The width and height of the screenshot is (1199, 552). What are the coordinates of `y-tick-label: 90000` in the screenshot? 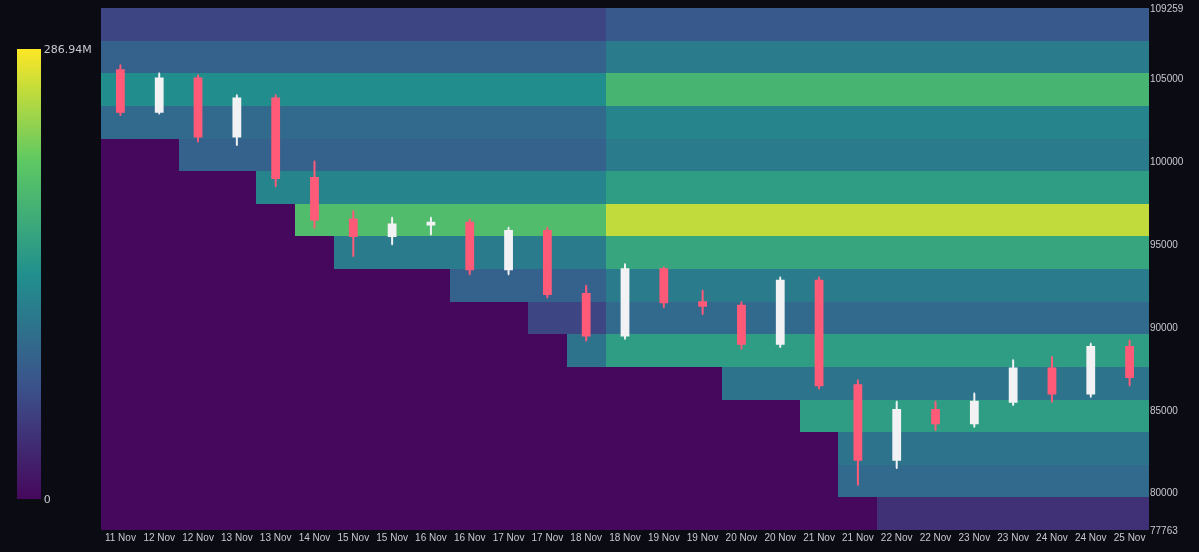 It's located at (1164, 327).